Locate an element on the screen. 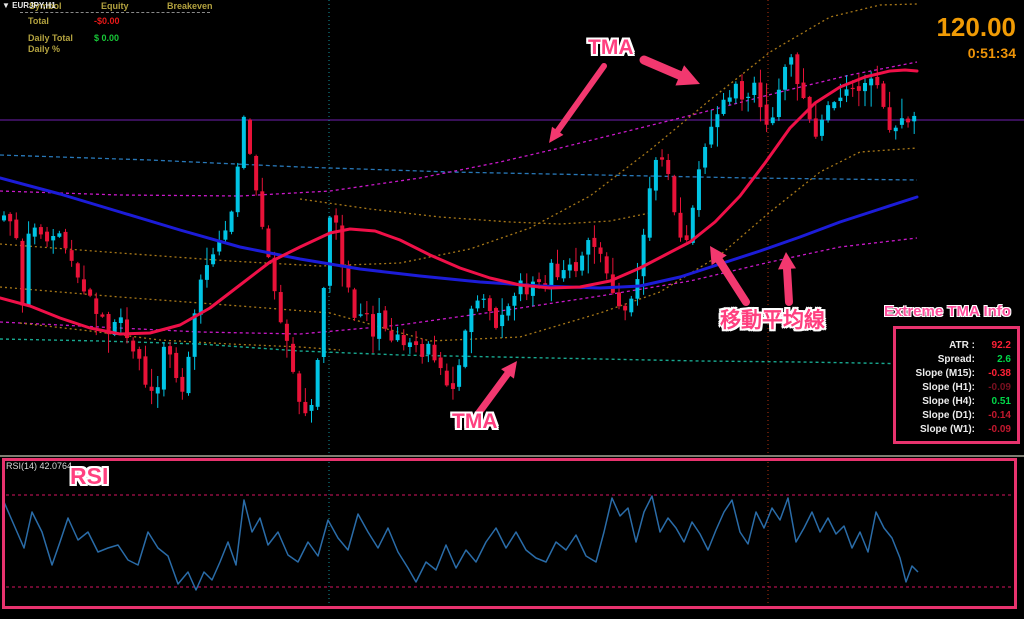 This screenshot has height=619, width=1024. rsi-big-label: RSI is located at coordinates (89, 476).